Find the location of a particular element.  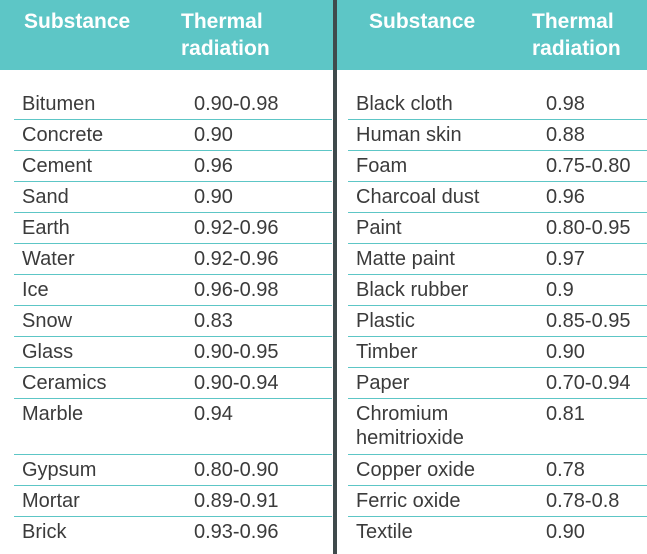

table-row: Marble 0.94 is located at coordinates (173, 427).